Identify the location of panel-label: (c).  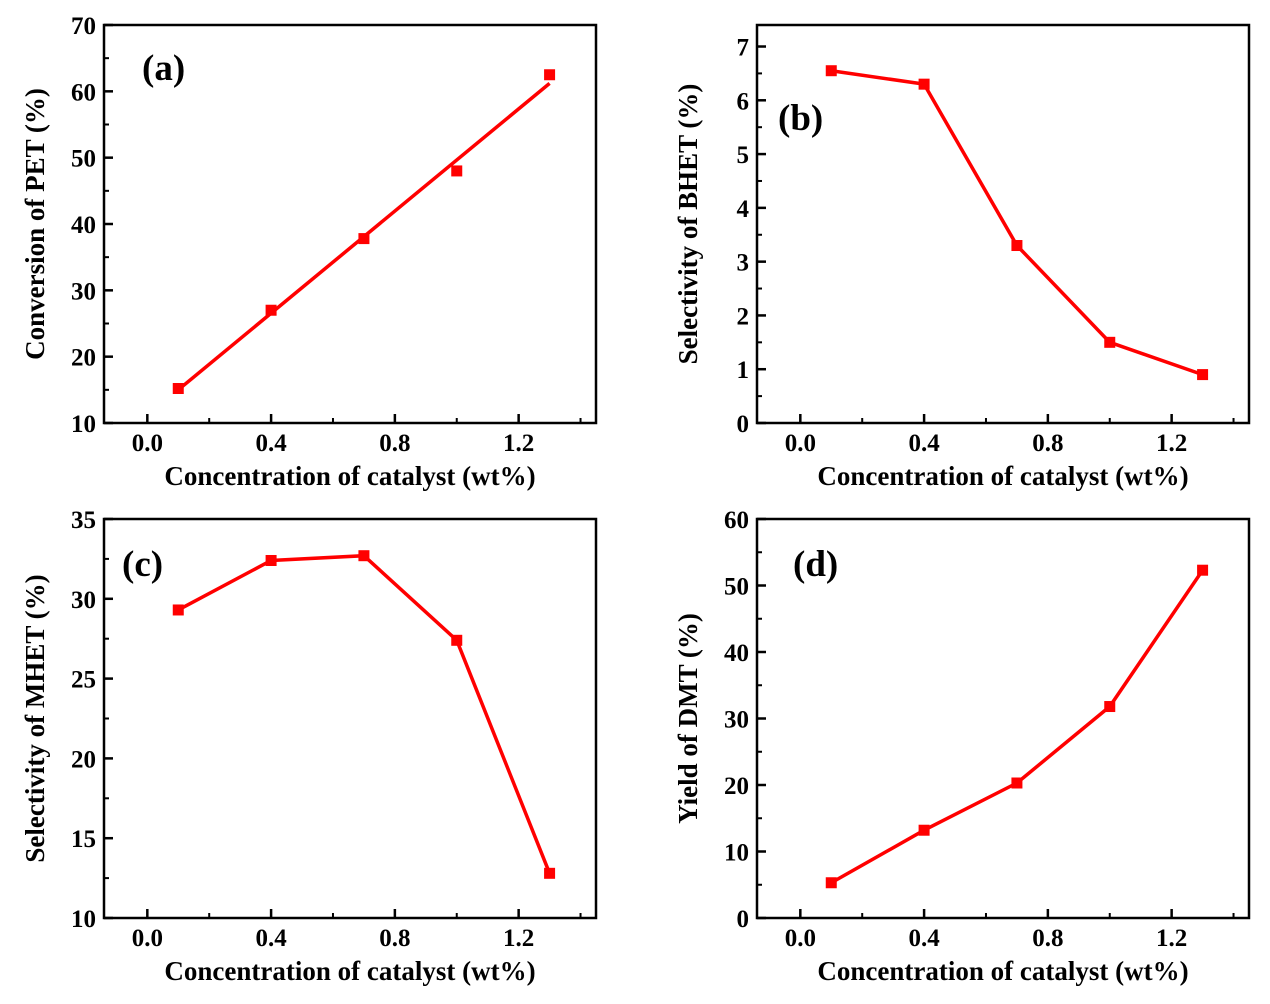
(142, 564).